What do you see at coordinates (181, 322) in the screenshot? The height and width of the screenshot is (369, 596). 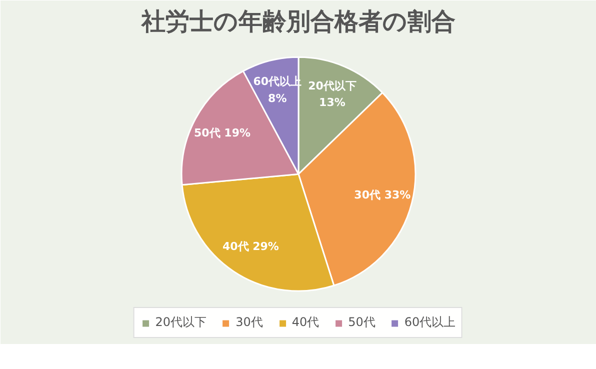 I see `legend-label: 20代以下` at bounding box center [181, 322].